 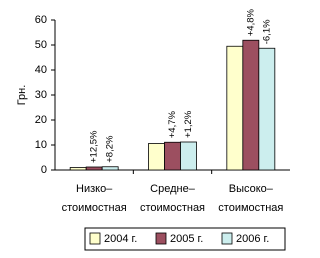 What do you see at coordinates (41, 70) in the screenshot?
I see `y-tick-label: 40` at bounding box center [41, 70].